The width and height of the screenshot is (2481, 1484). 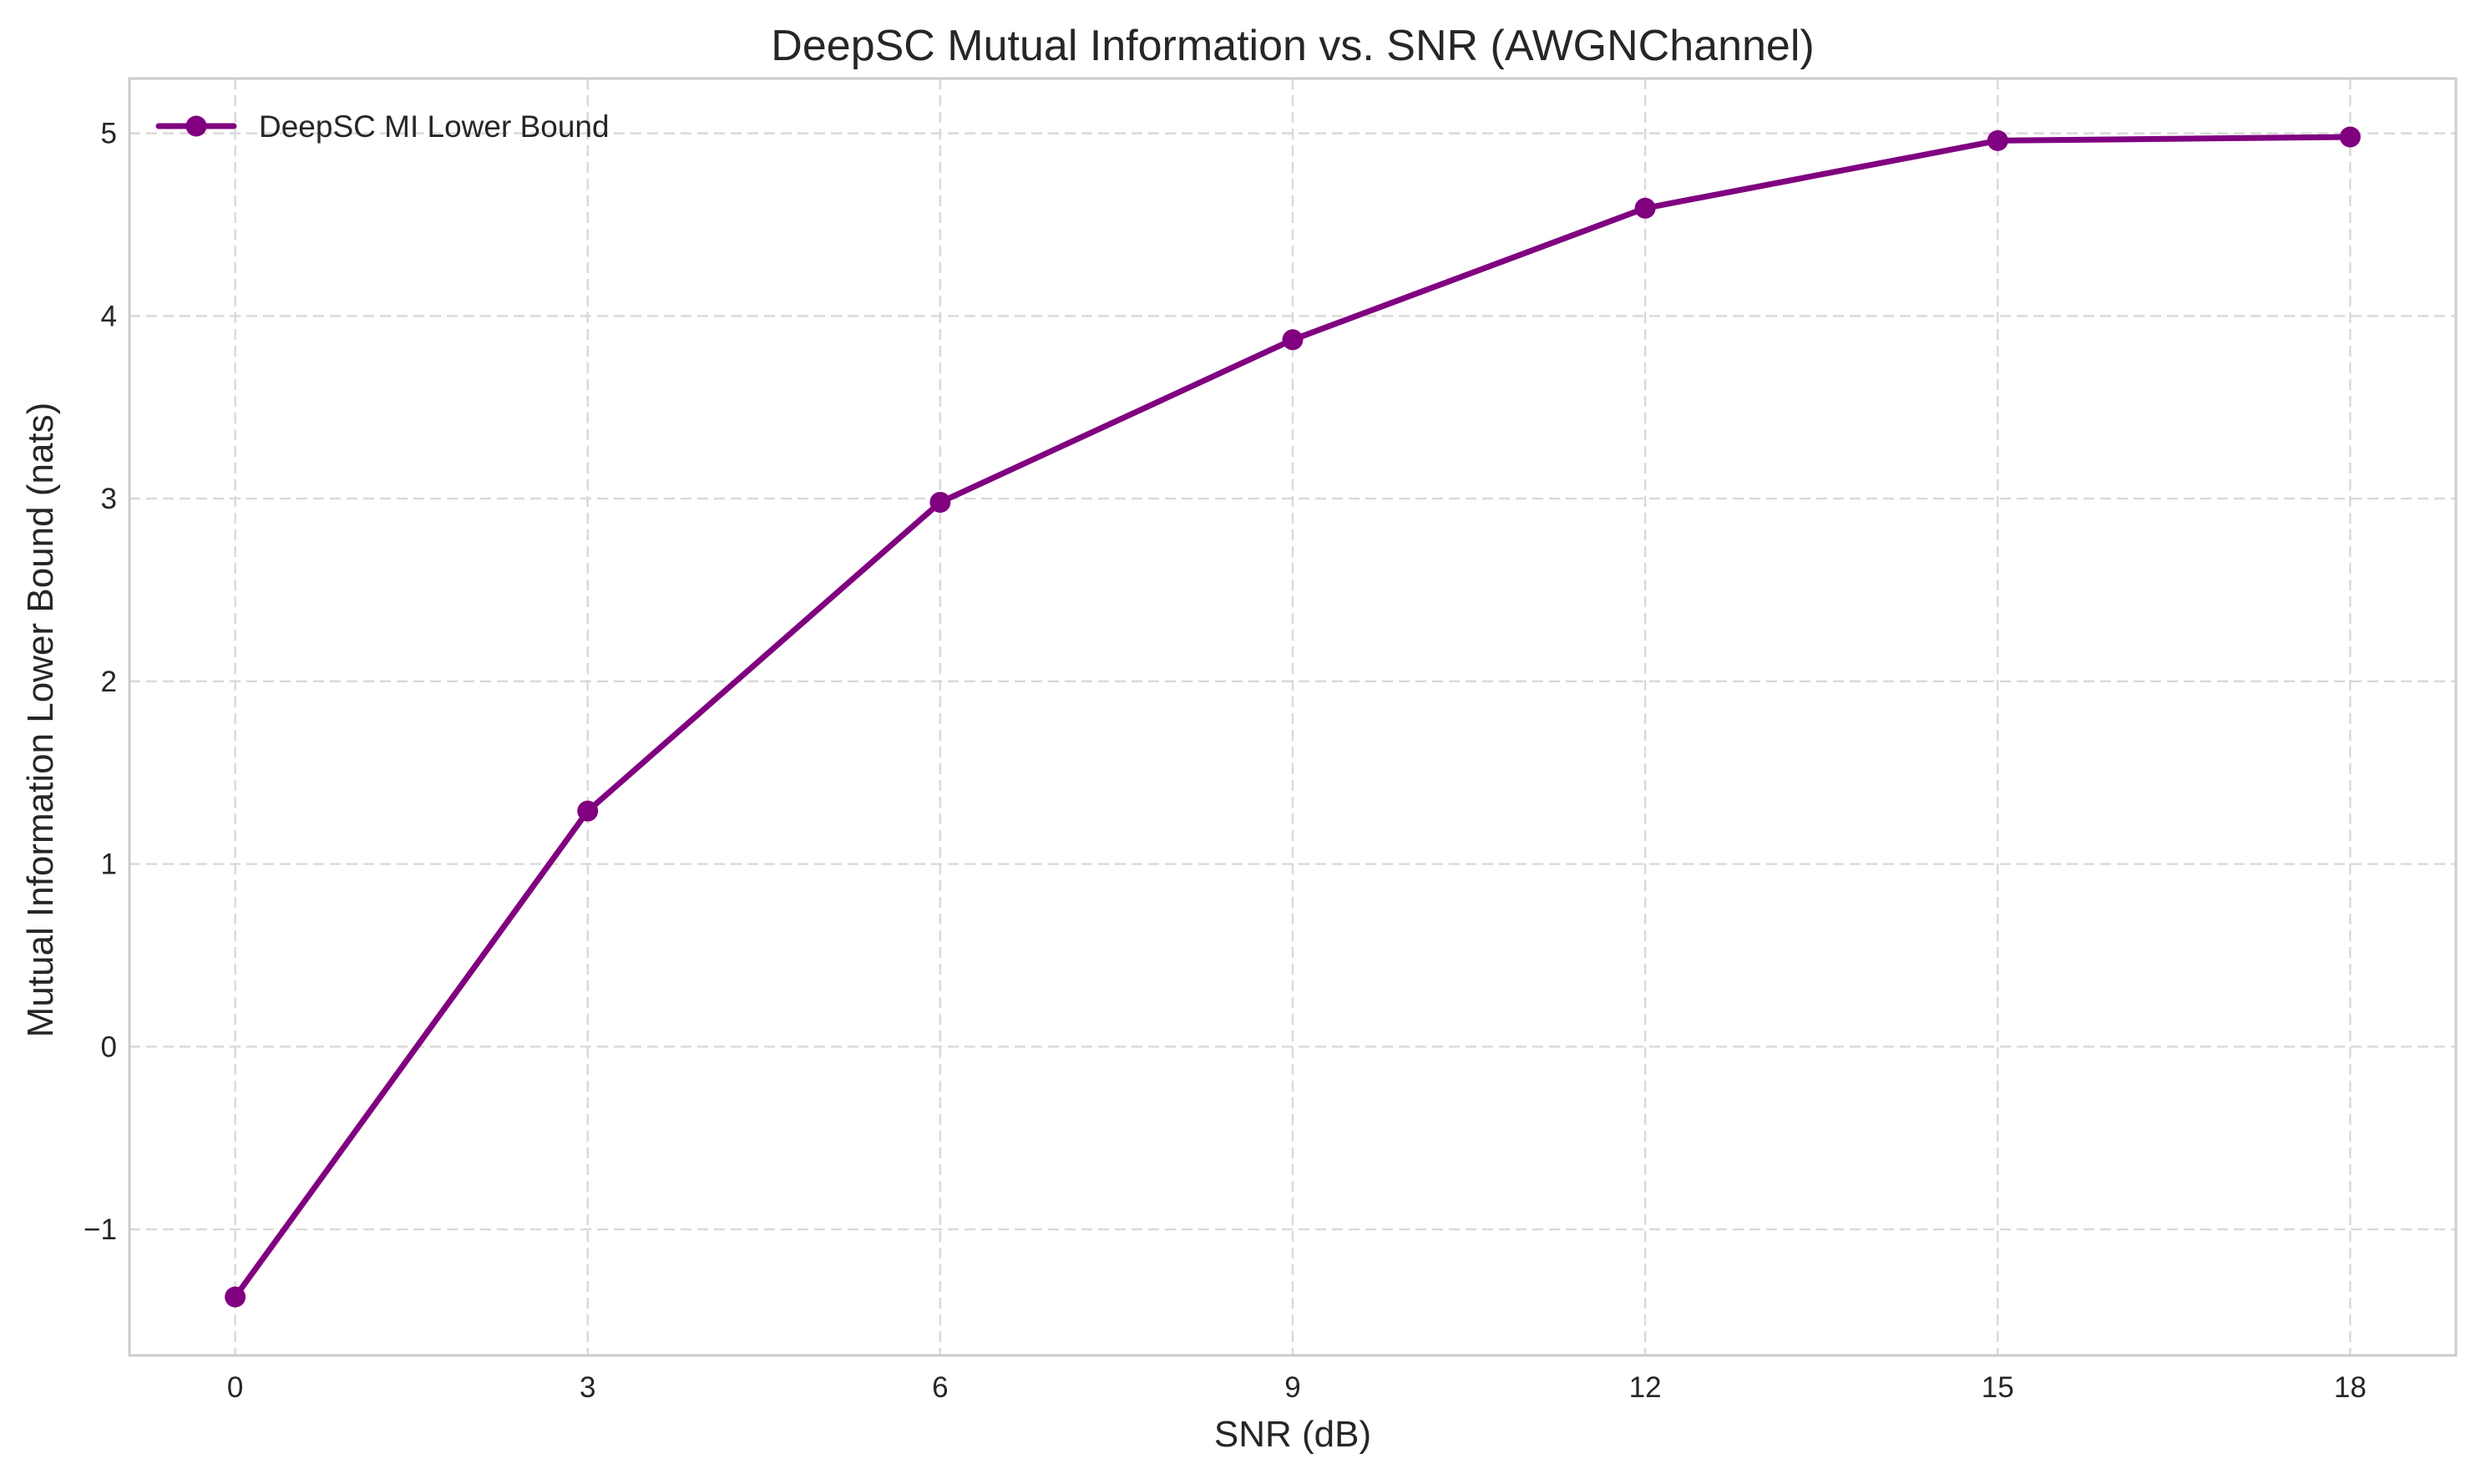 I want to click on legend: DeepSC MI Lower Bound, so click(x=383, y=126).